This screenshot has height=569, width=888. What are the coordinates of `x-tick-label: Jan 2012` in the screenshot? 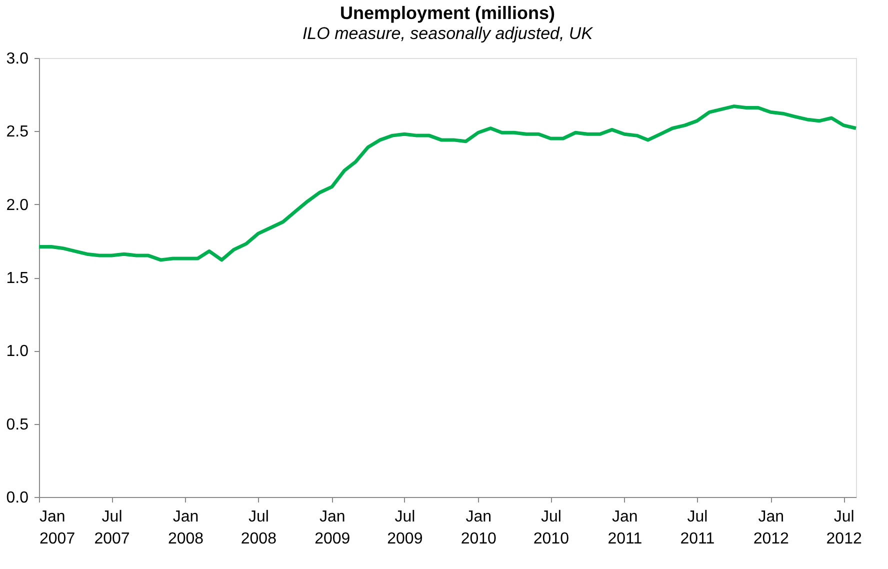 It's located at (771, 528).